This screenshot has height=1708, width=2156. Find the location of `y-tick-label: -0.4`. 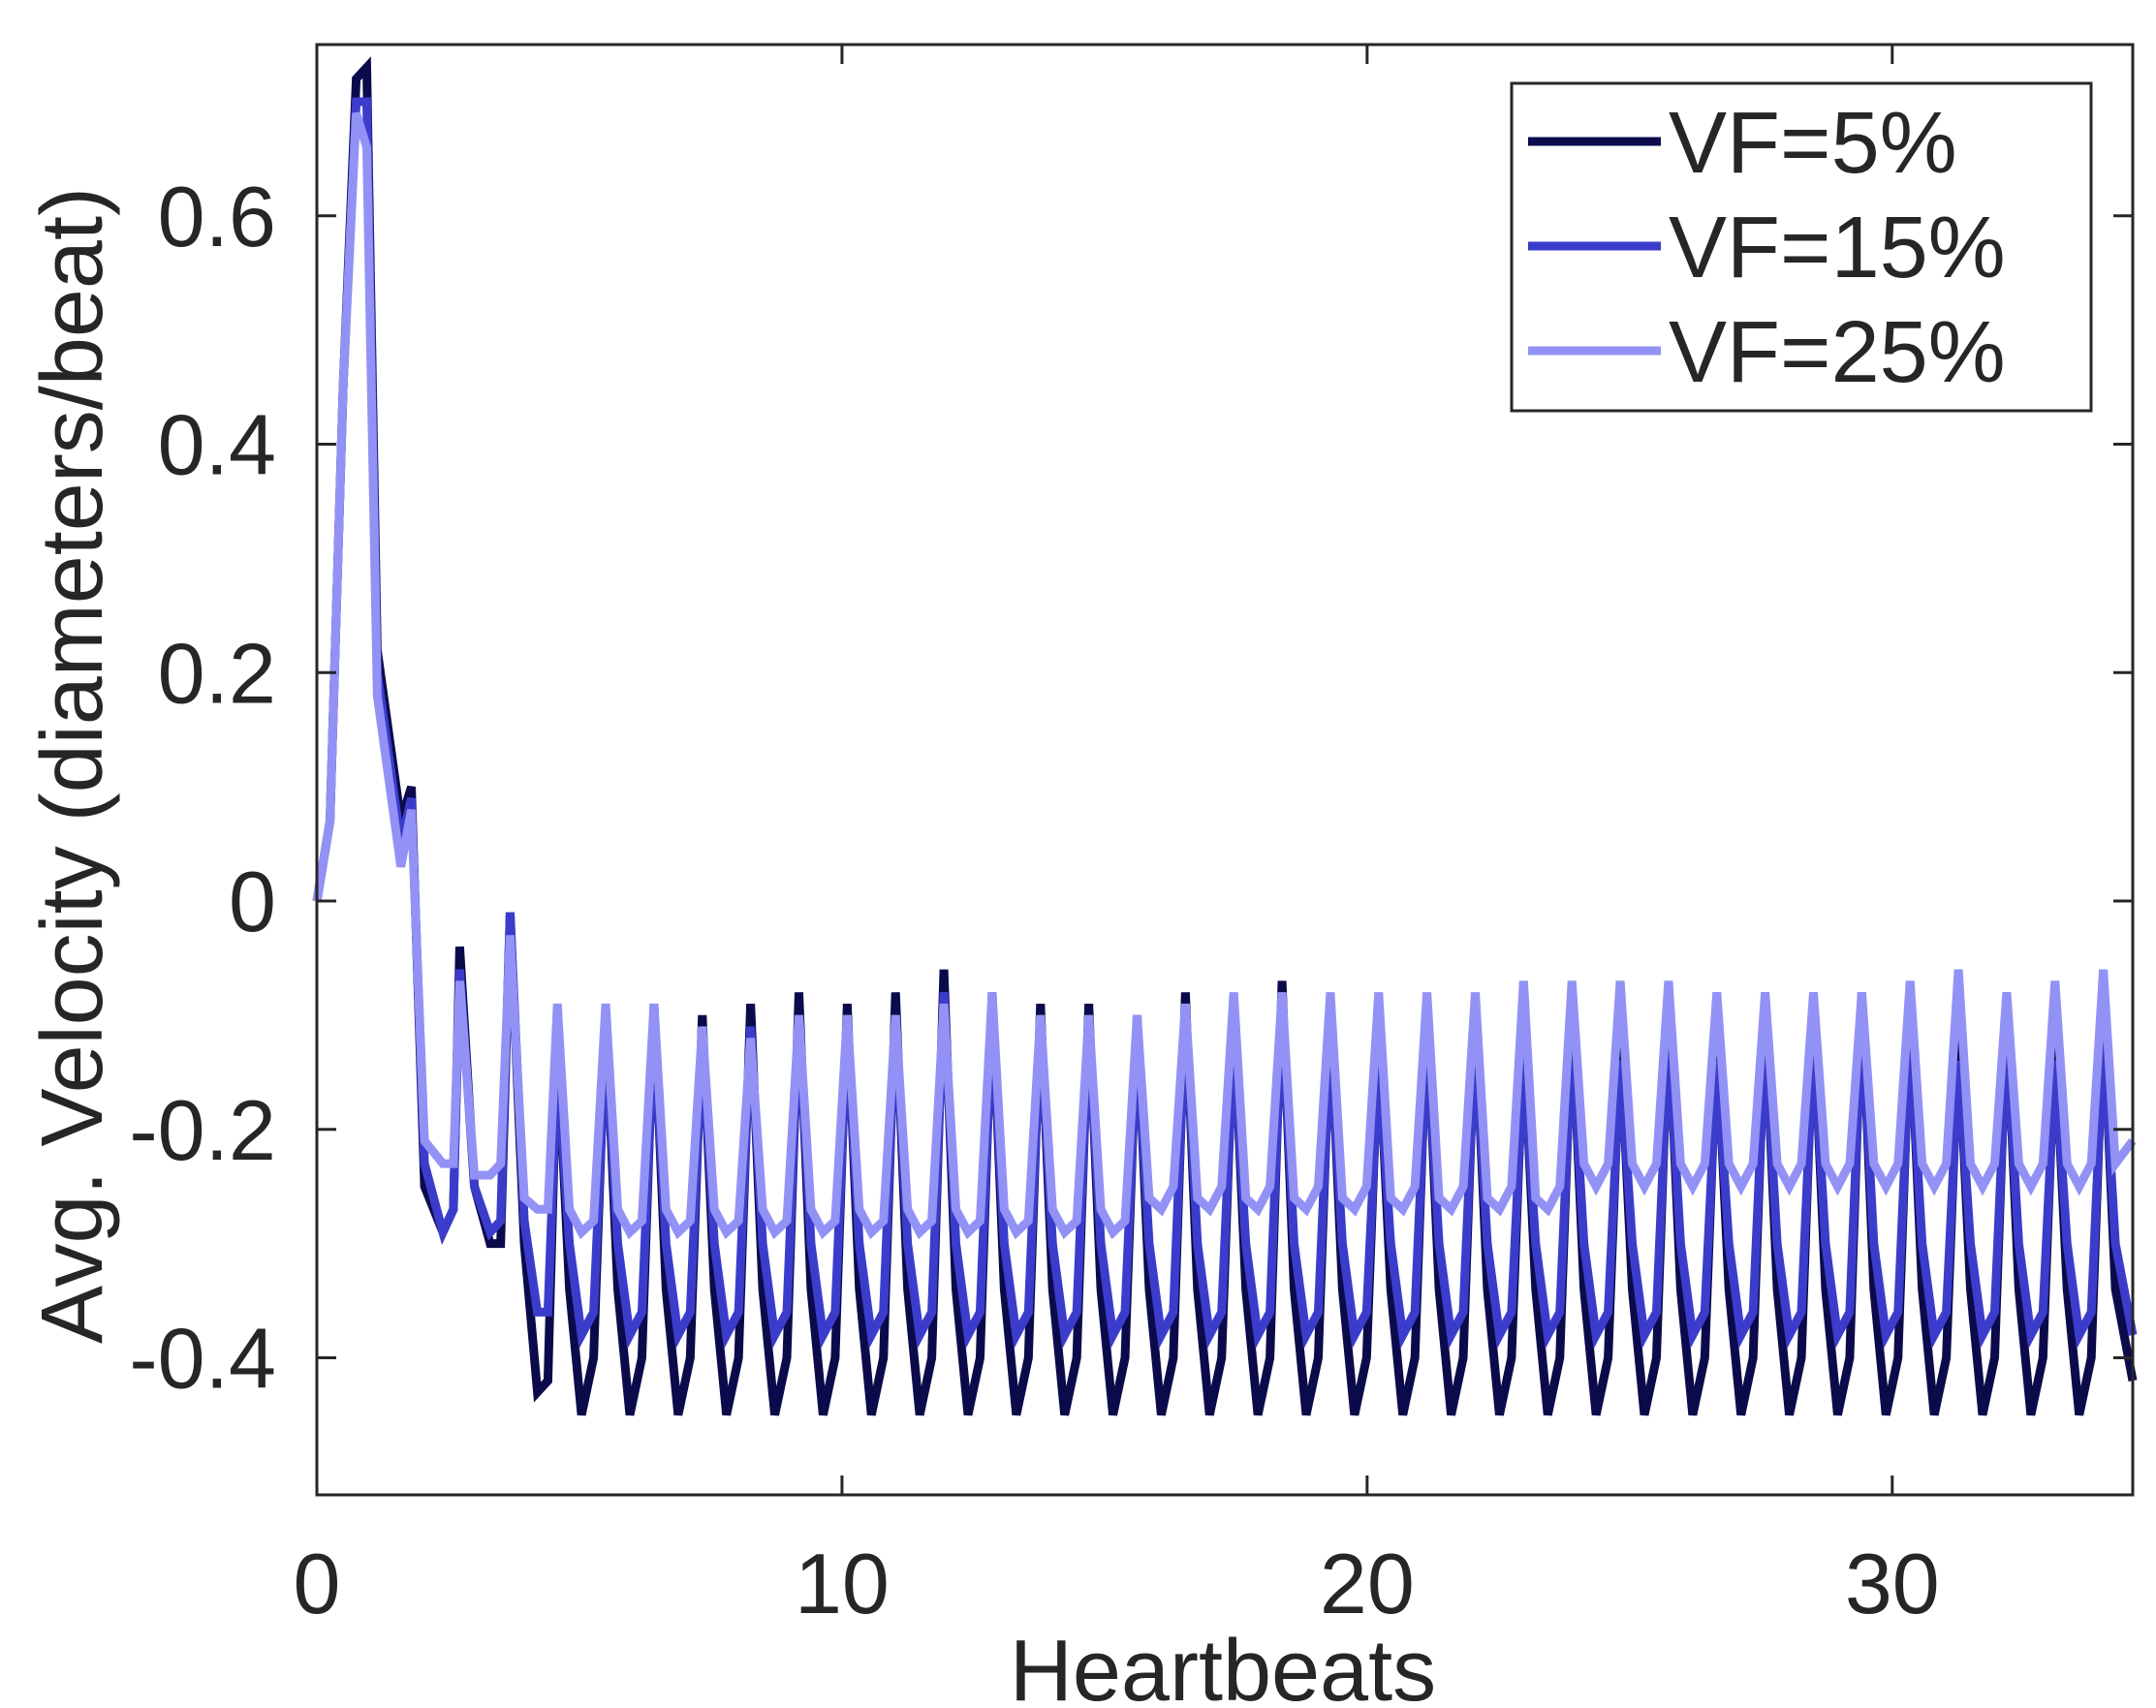

y-tick-label: -0.4 is located at coordinates (202, 1359).